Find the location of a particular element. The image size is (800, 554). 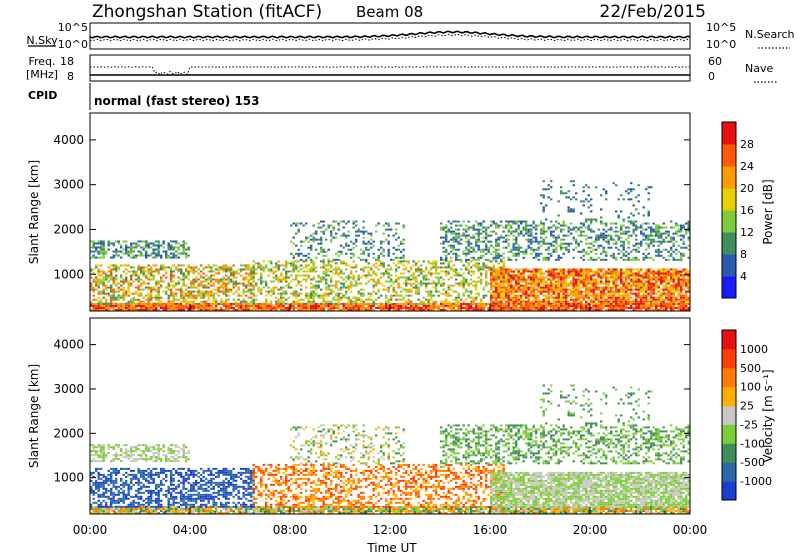

freq-right-tick-bottom: 0 is located at coordinates (711, 76).